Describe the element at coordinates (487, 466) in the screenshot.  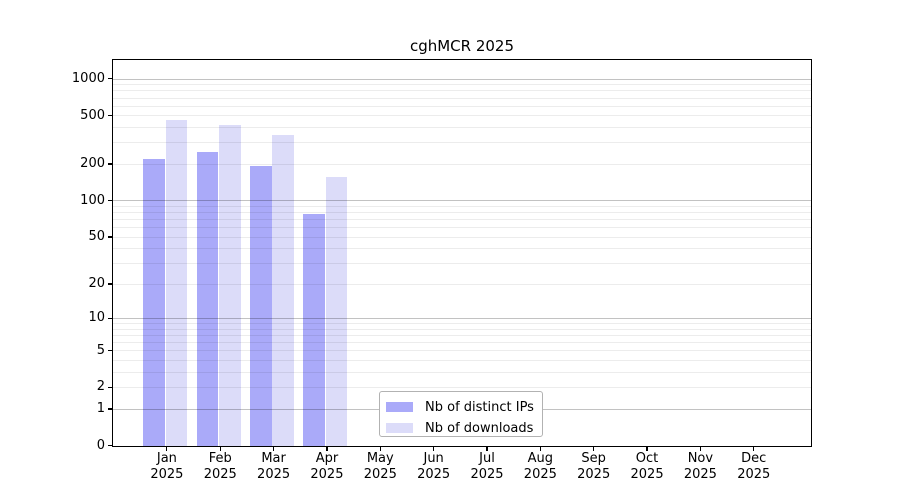
I see `x-axis-tick-label: Jul 2025` at that location.